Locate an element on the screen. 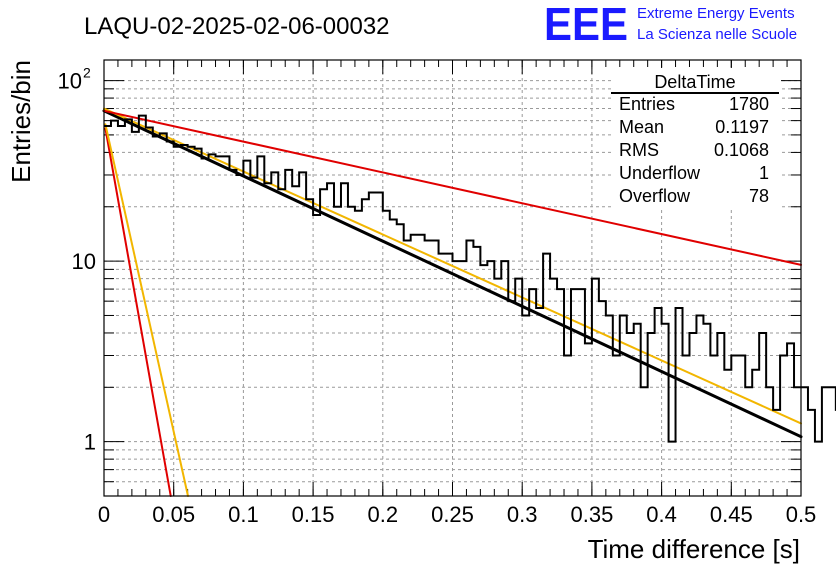 The image size is (836, 572). stats-label: Entries is located at coordinates (647, 104).